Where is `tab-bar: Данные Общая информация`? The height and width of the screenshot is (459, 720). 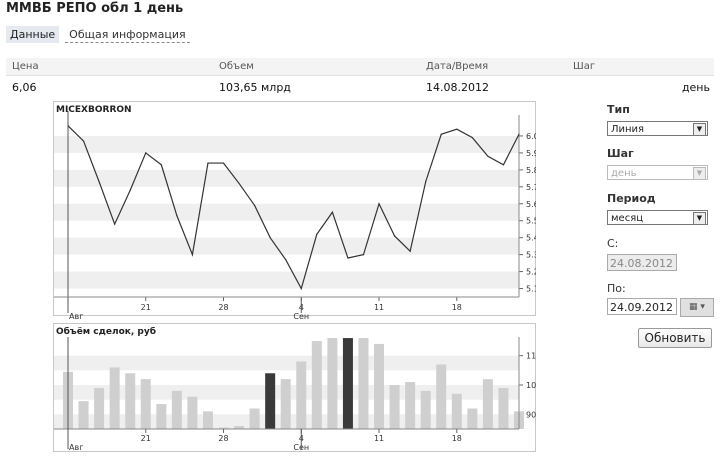
tab-bar: Данные Общая информация is located at coordinates (98, 34).